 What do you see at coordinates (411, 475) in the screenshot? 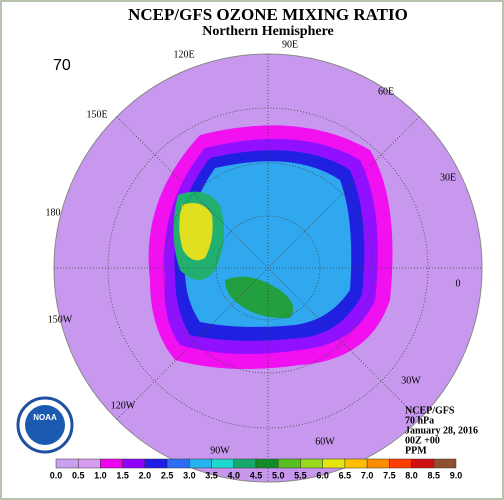
I see `colorbar-label: 8.0` at bounding box center [411, 475].